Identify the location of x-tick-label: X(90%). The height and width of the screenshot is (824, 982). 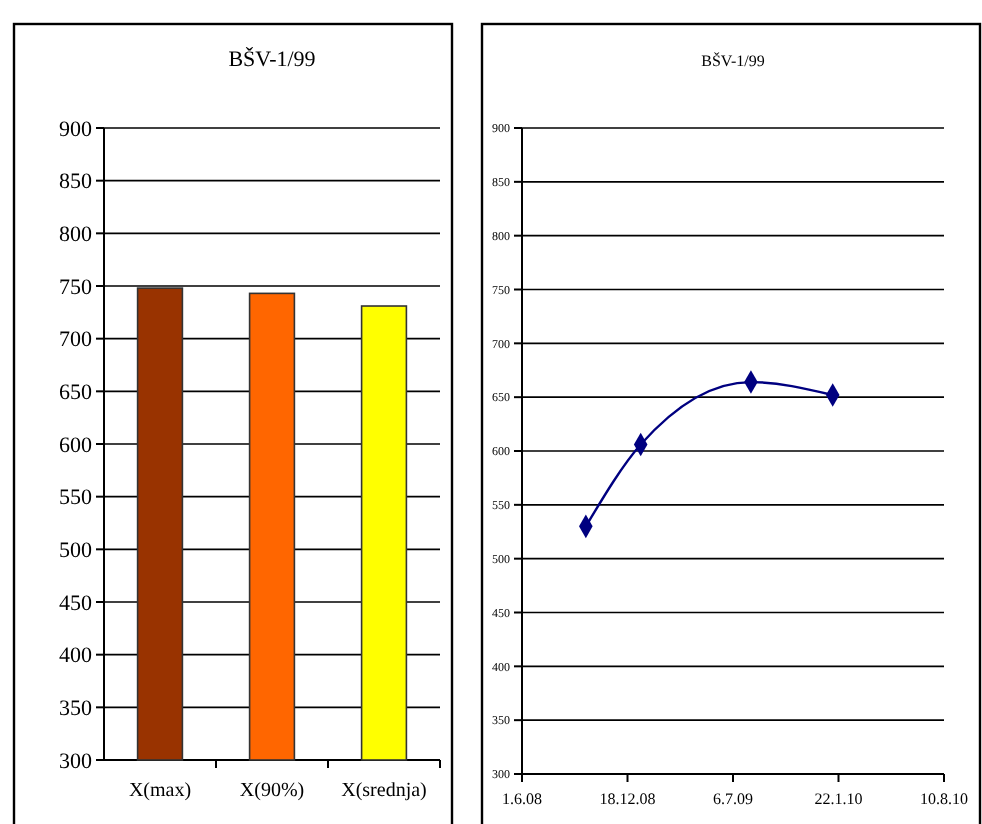
(272, 791).